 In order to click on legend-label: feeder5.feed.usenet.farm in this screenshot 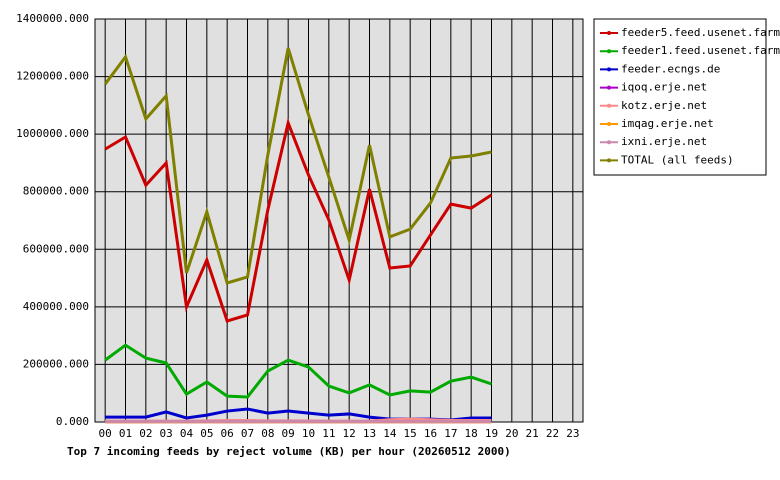, I will do `click(700, 32)`.